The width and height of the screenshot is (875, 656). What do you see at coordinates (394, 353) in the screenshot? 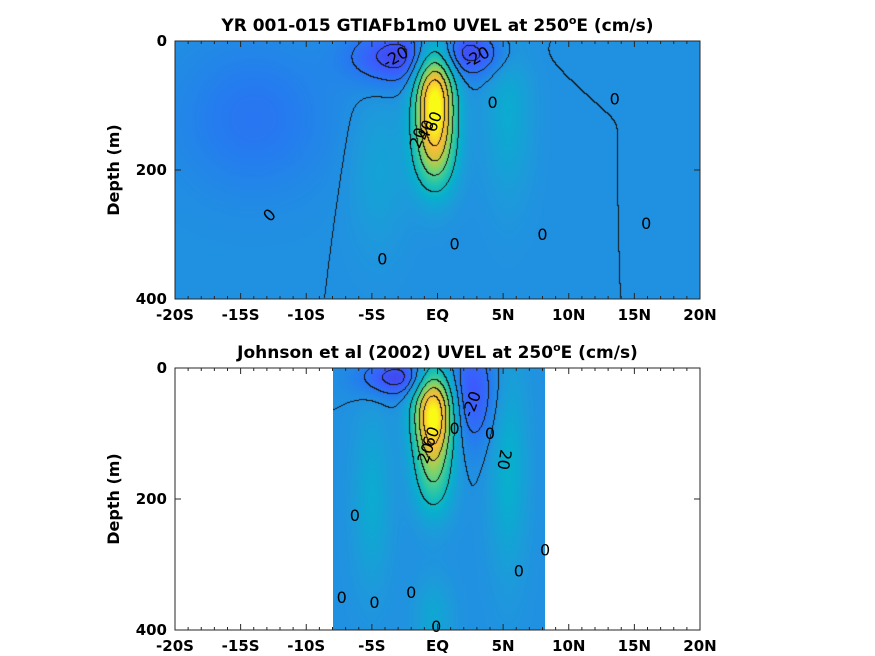
I see `chart-title-main: Johnson et al (2002) UVEL at 250` at bounding box center [394, 353].